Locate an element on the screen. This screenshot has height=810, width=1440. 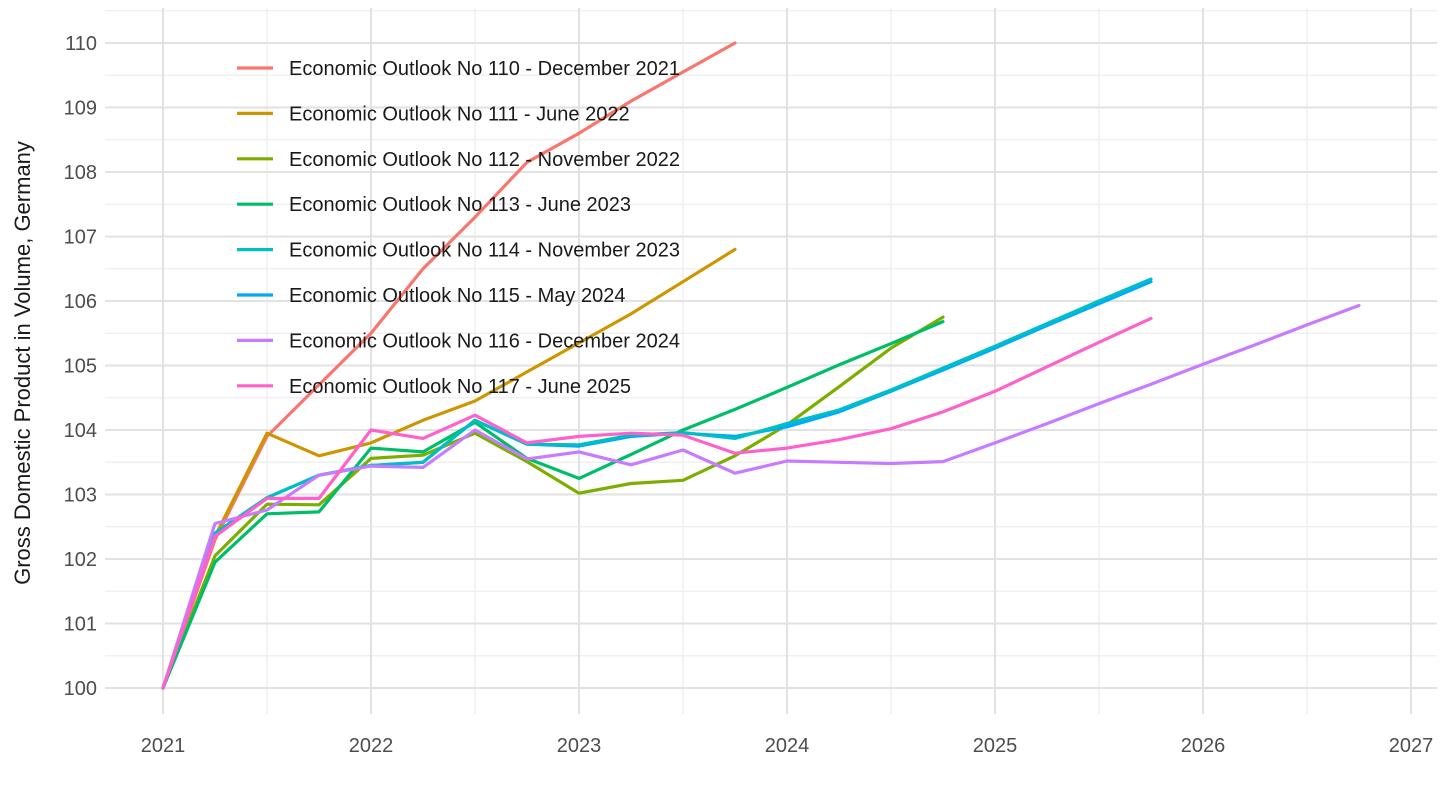
y-tick-label: 102 is located at coordinates (80, 560).